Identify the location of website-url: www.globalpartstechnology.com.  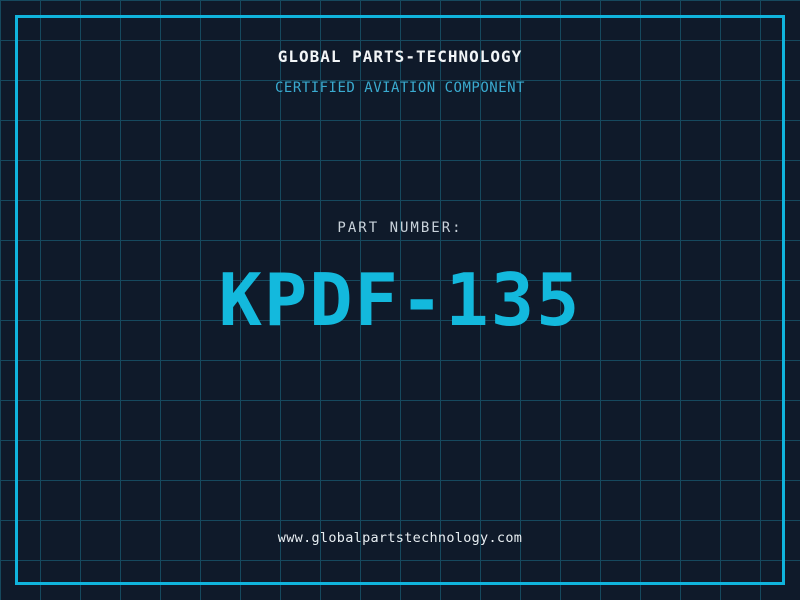
(400, 538).